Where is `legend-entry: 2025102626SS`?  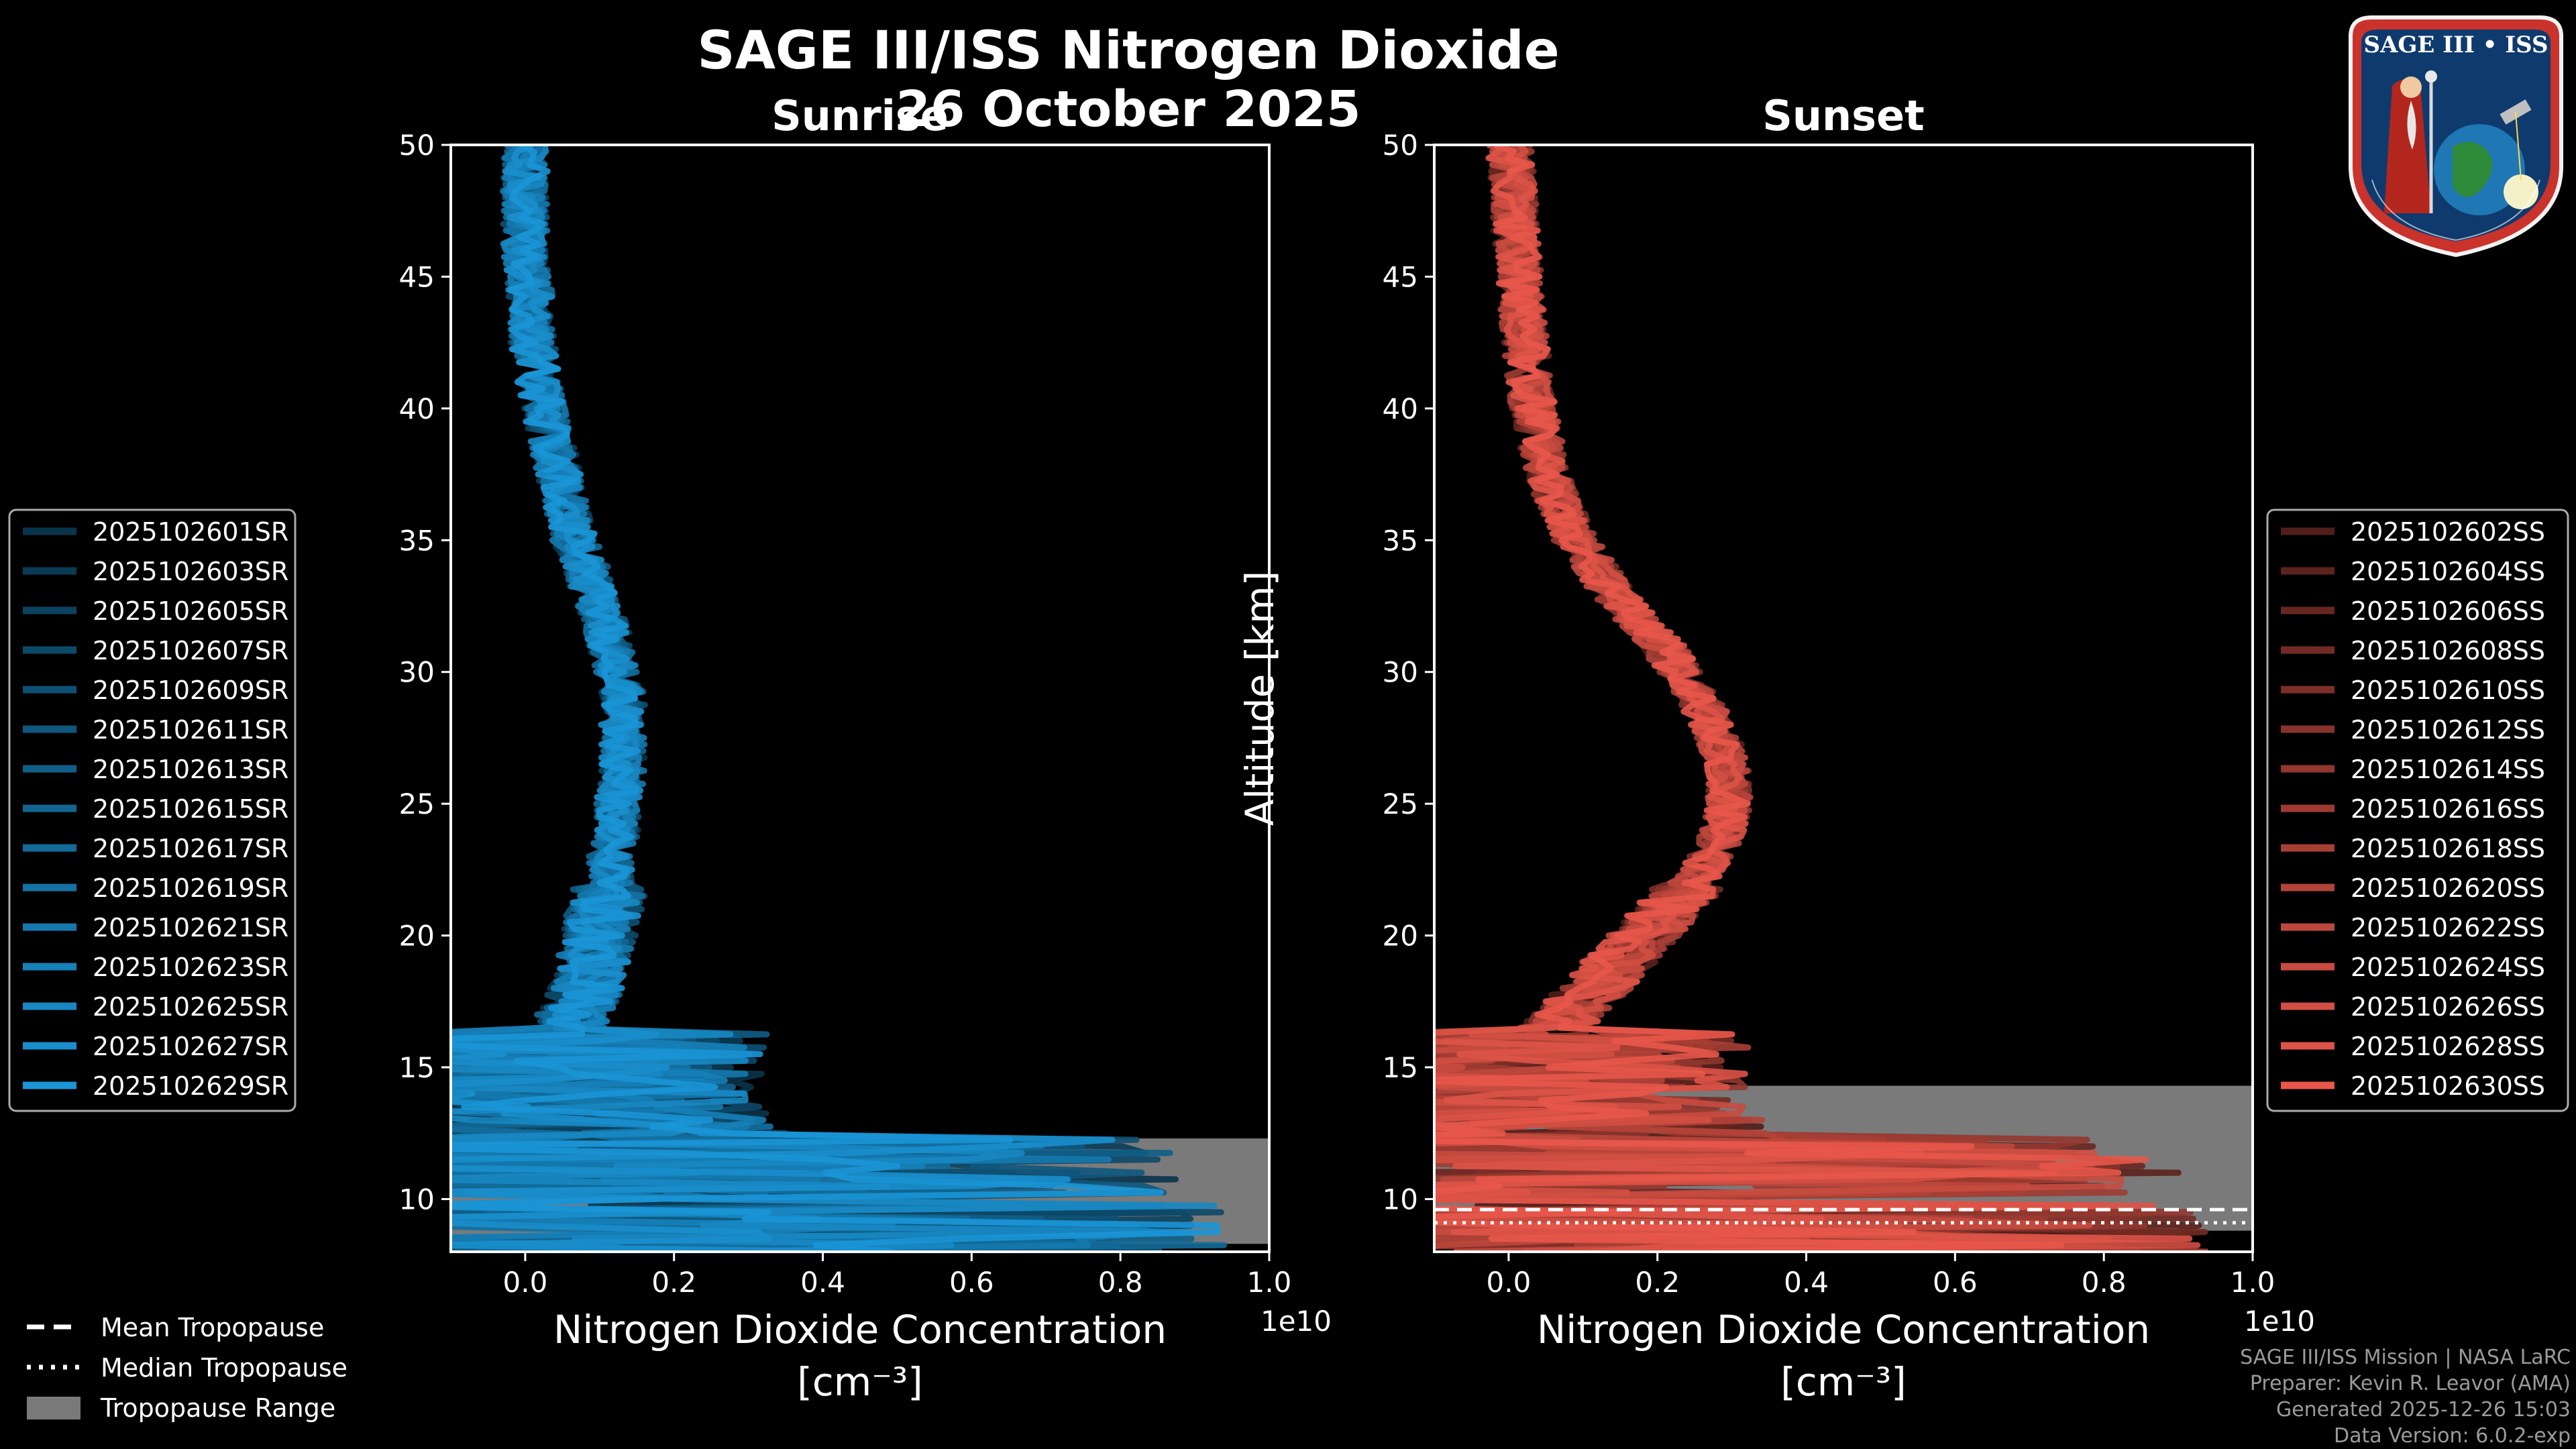 legend-entry: 2025102626SS is located at coordinates (2448, 1007).